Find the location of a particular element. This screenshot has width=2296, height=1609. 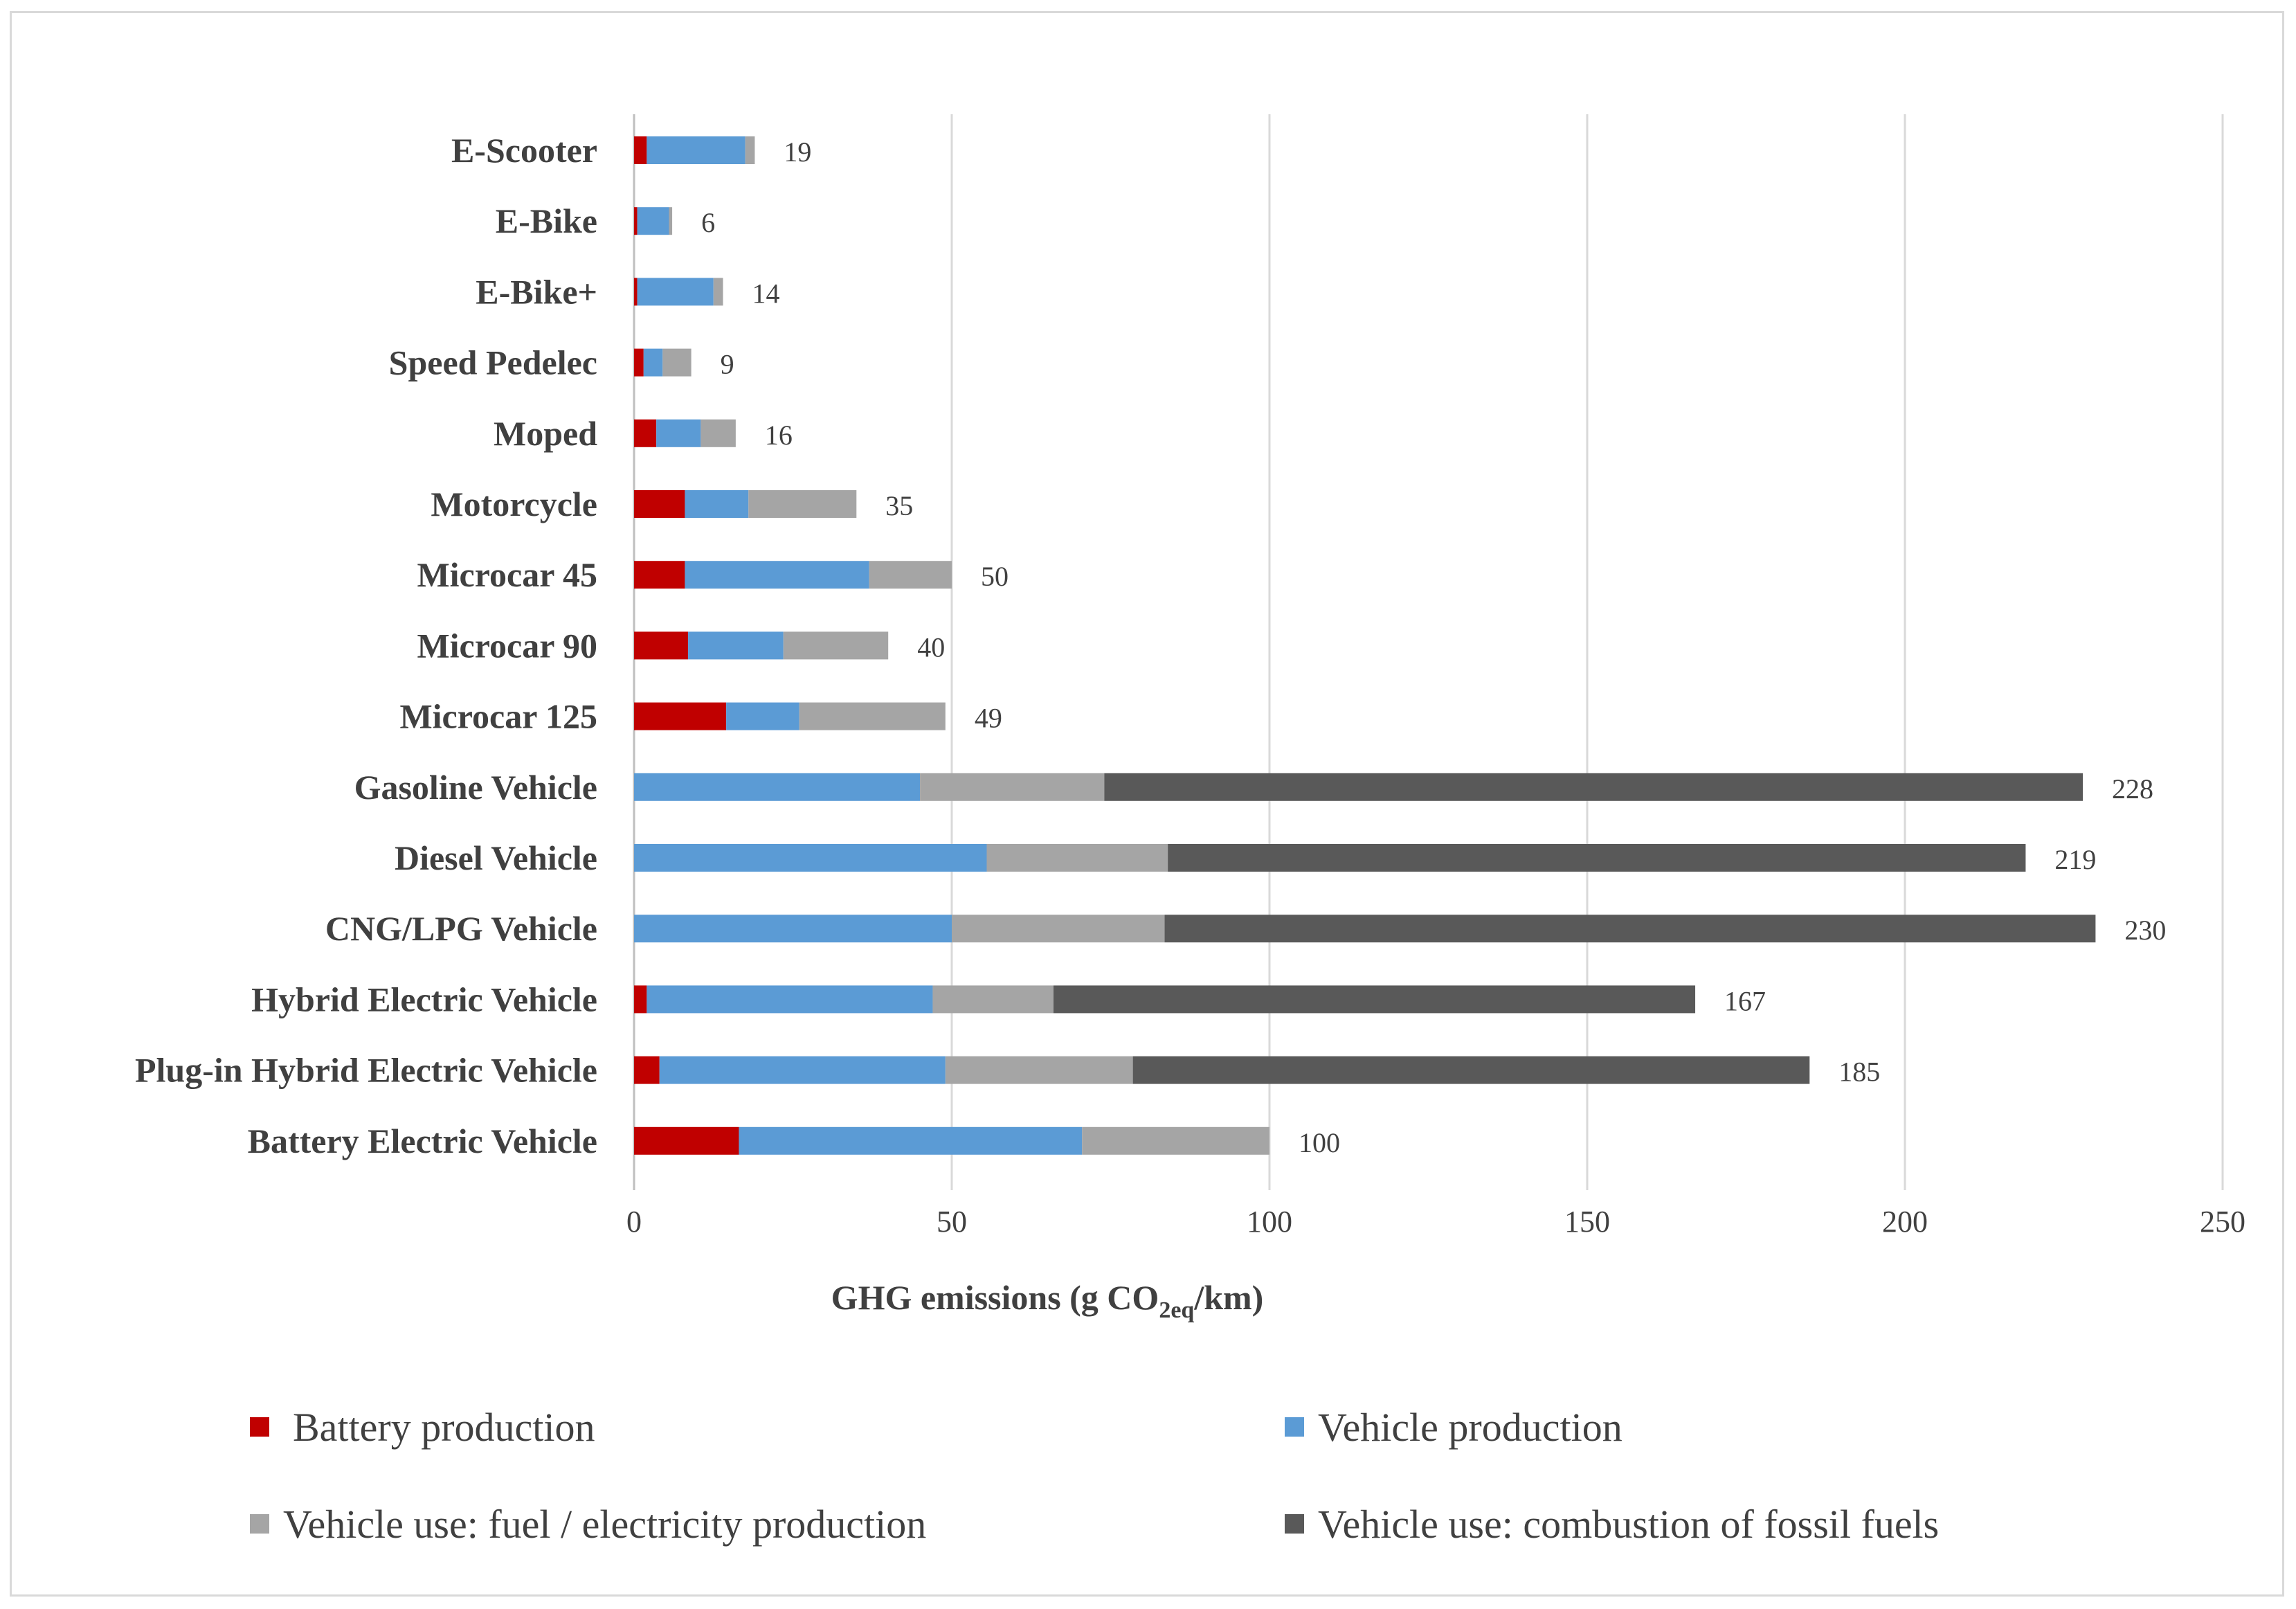

category-label: CNG/LPG Vehicle is located at coordinates (461, 929).